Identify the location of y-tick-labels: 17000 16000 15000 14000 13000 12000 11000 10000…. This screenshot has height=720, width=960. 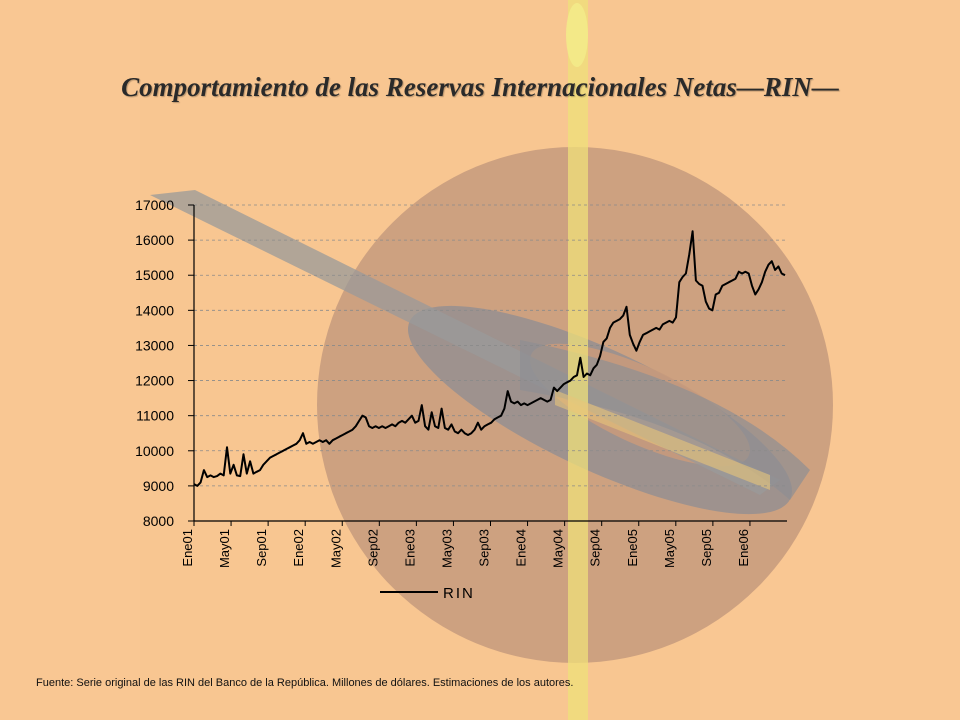
(154, 363).